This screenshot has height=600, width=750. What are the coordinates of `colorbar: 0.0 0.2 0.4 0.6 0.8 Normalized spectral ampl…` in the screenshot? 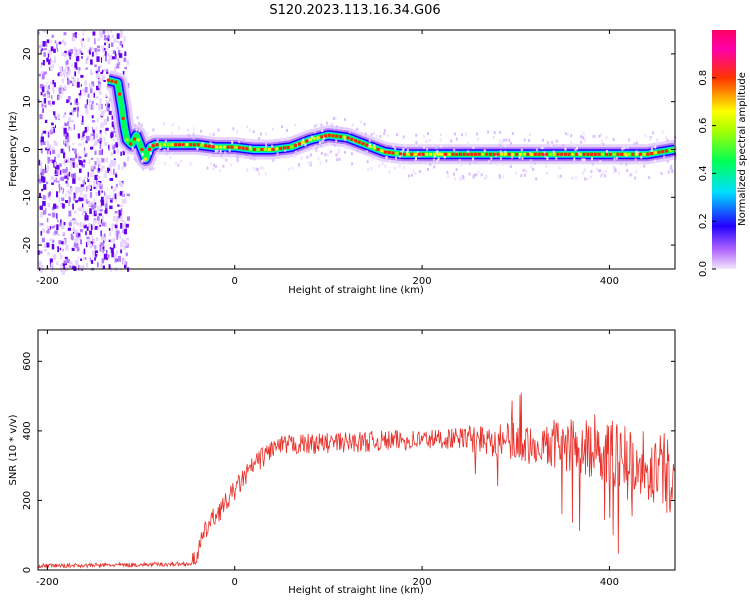 It's located at (723, 153).